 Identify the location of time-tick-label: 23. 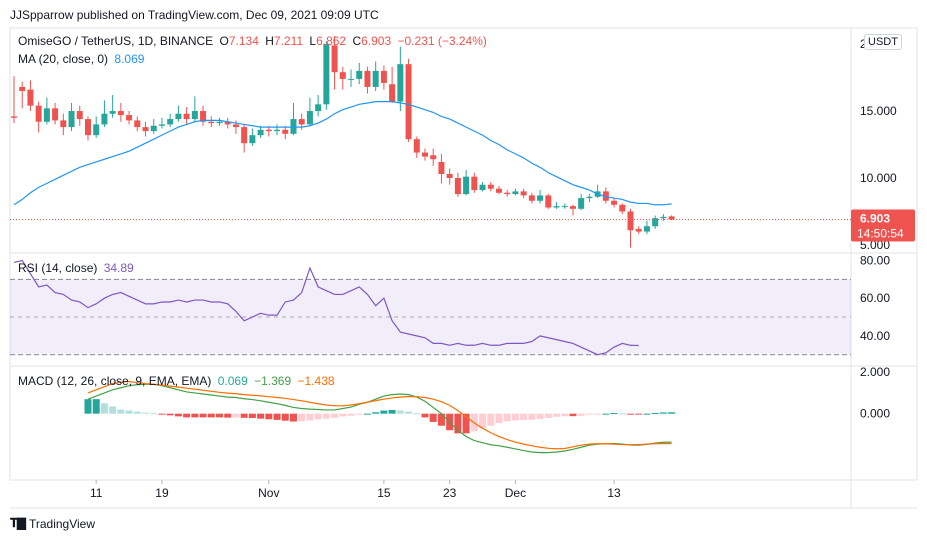
(450, 493).